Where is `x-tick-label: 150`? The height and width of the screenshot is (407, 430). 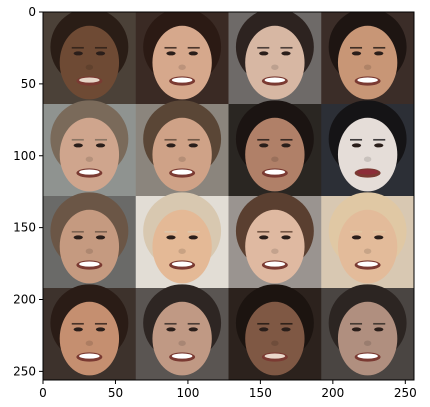 x-tick-label: 150 is located at coordinates (260, 393).